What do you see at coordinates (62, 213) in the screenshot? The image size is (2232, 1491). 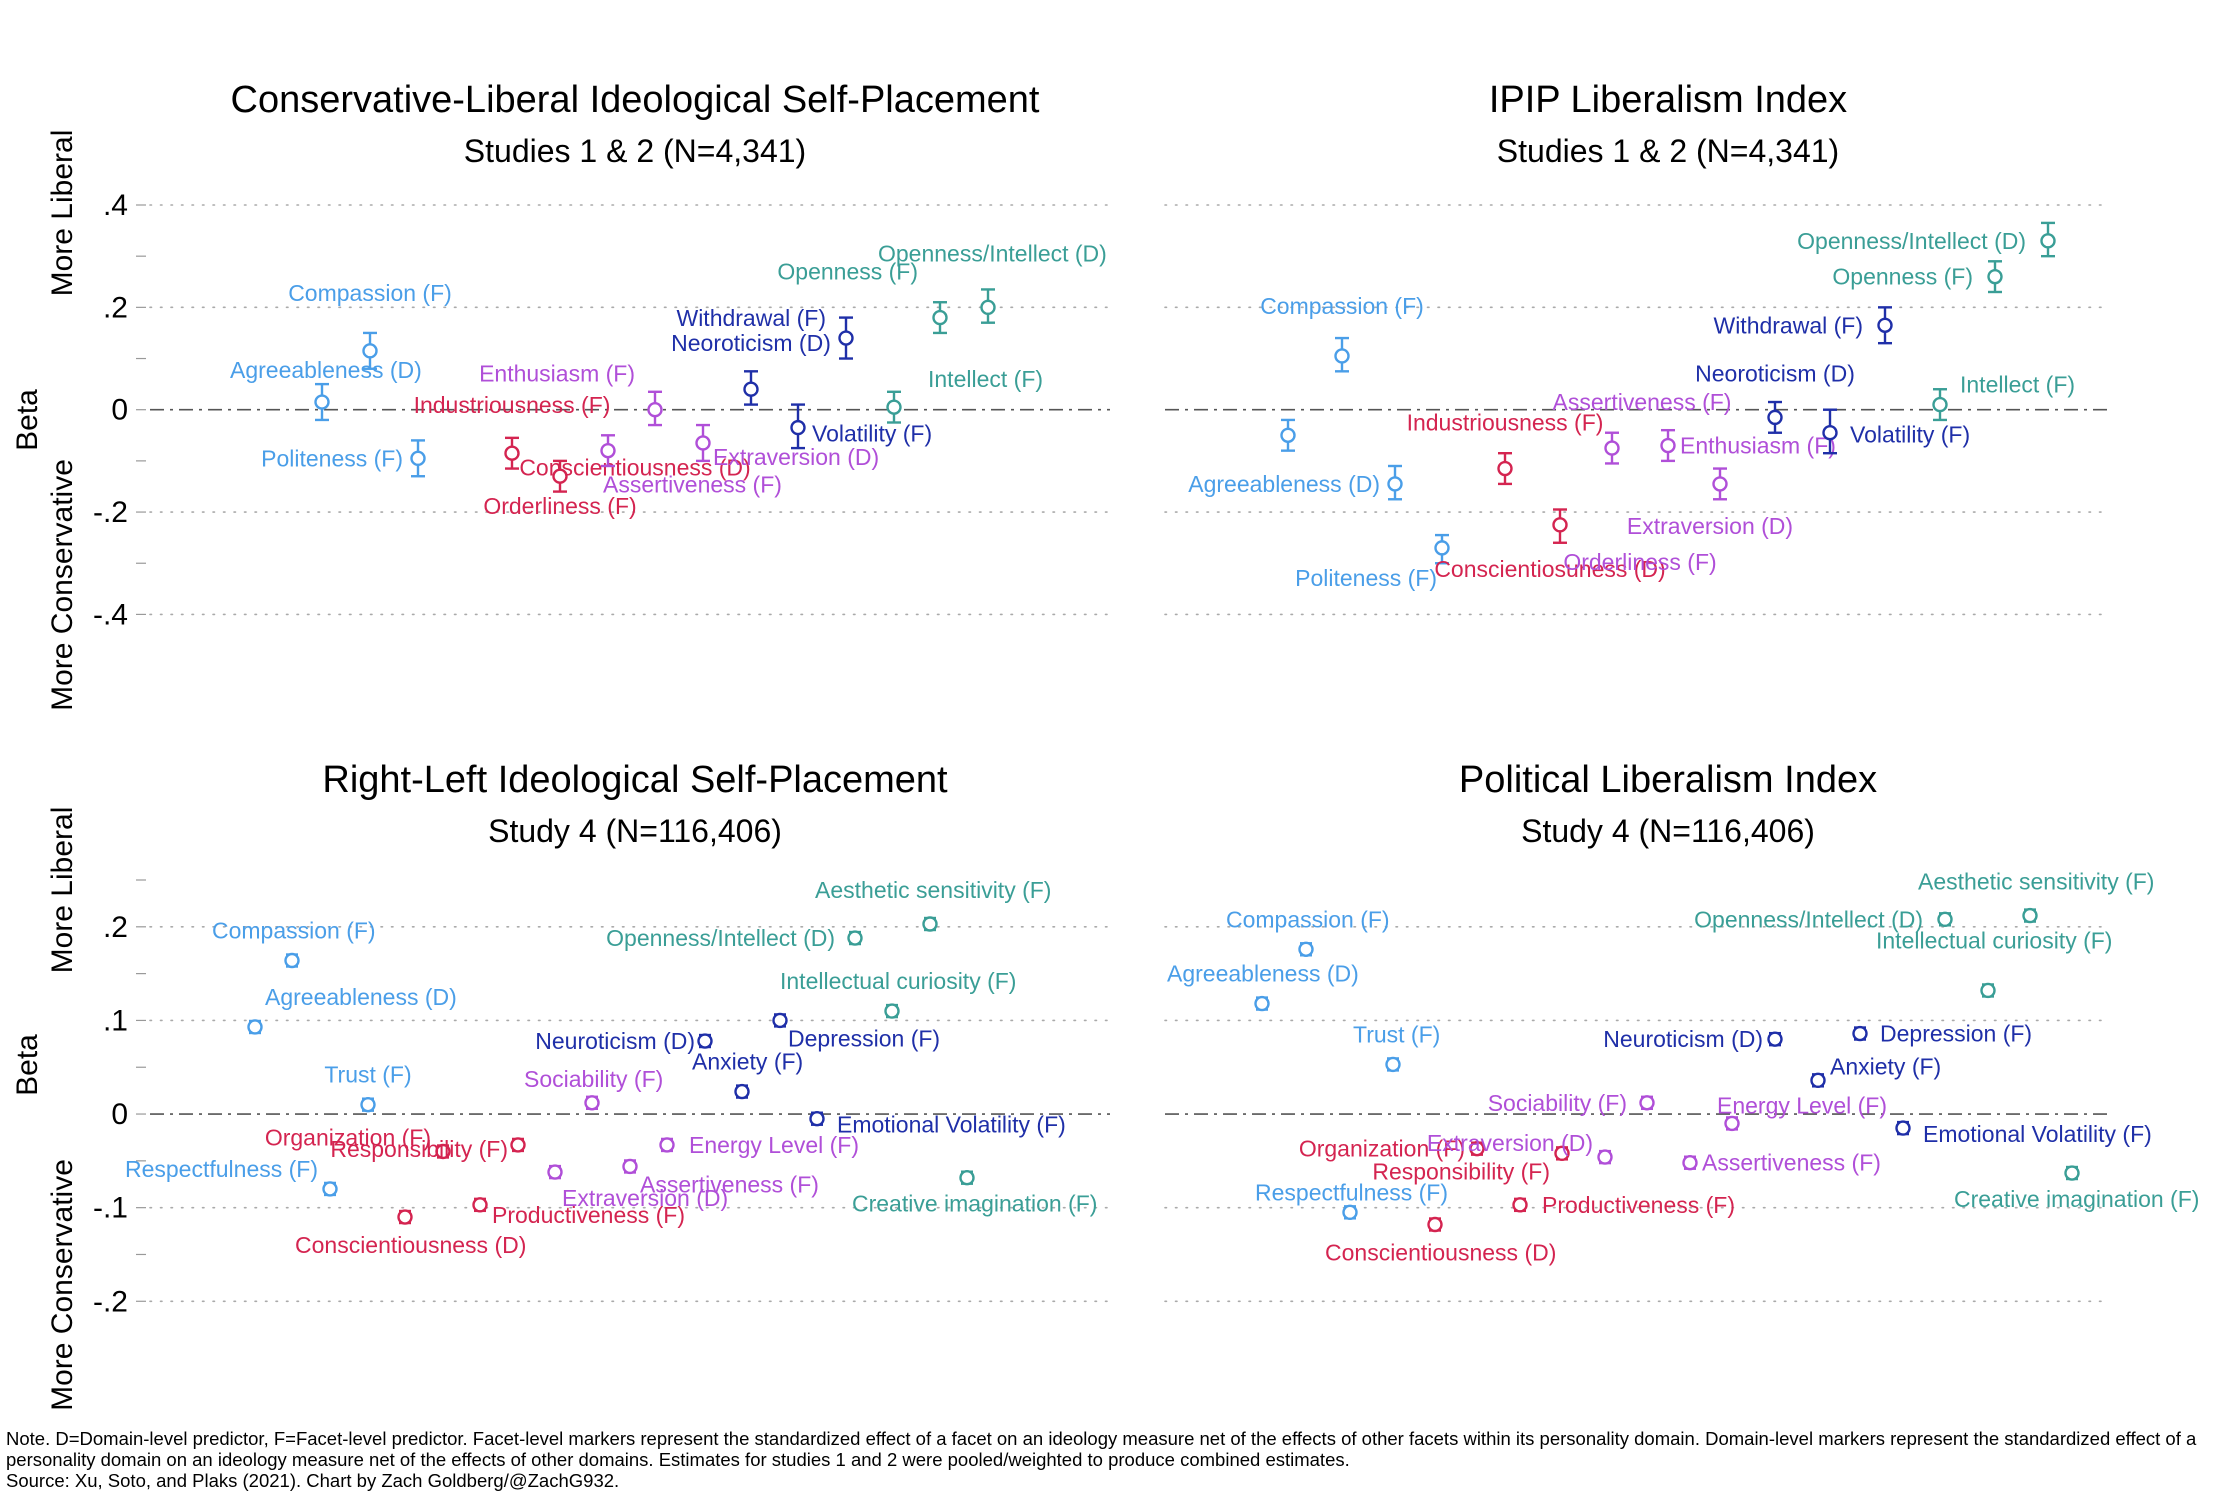 I see `more-liberal-label-top: More Liberal` at bounding box center [62, 213].